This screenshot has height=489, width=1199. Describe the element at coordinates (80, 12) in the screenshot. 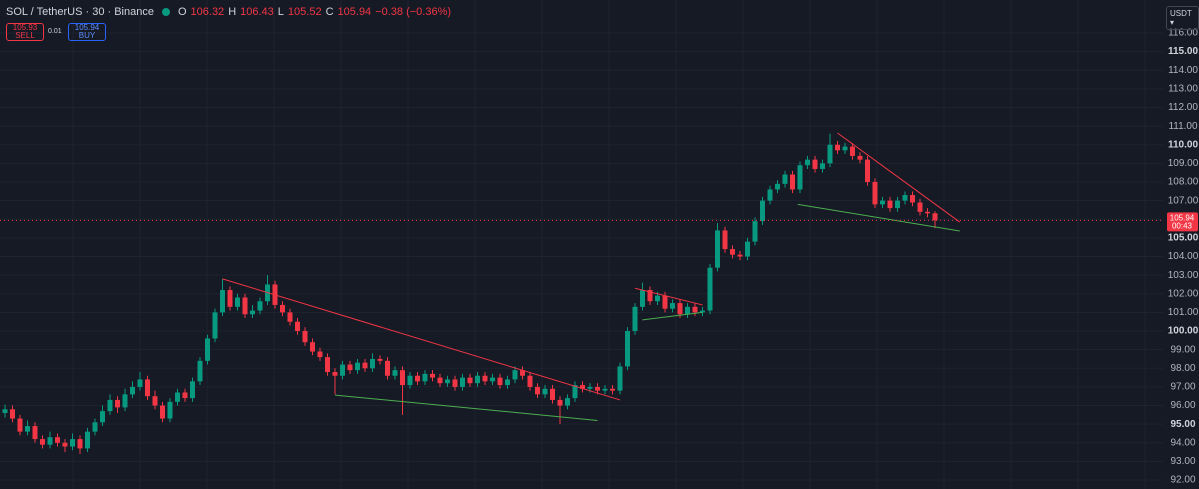

I see `symbol: SOL / TetherUS · 30 · Binance` at that location.